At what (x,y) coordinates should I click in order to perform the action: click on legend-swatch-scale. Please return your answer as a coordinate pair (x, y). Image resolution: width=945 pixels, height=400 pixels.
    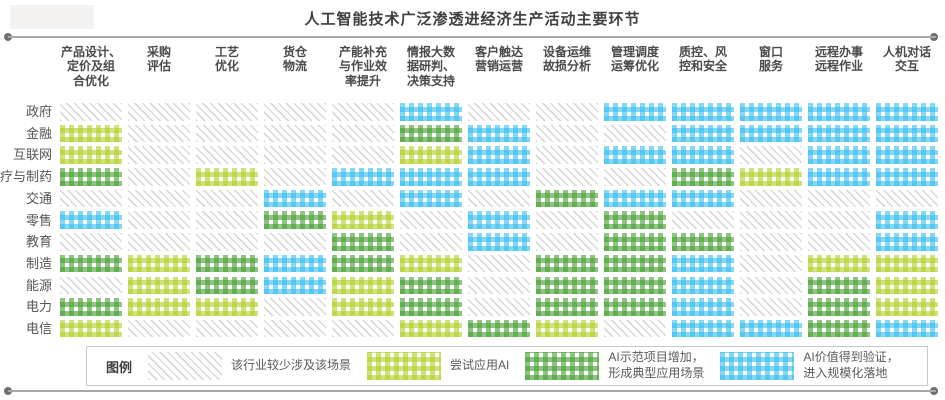
    Looking at the image, I should click on (757, 366).